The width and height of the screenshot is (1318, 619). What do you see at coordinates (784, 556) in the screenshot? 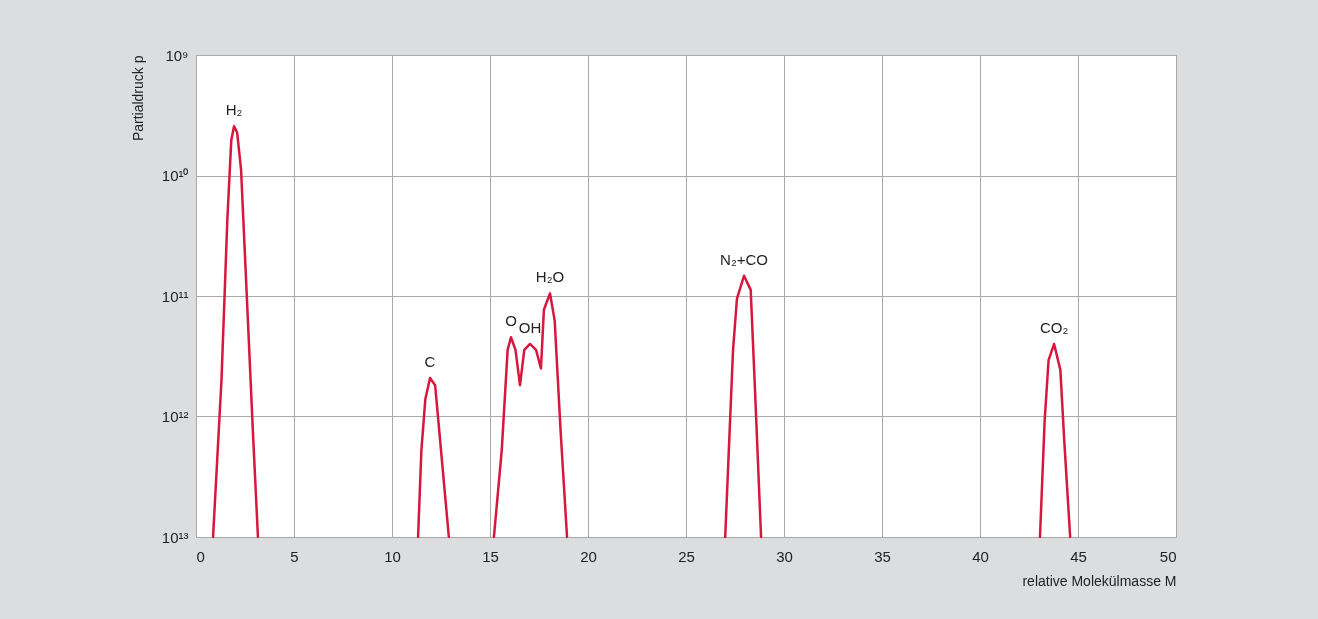
I see `x-tick-label: 30` at bounding box center [784, 556].